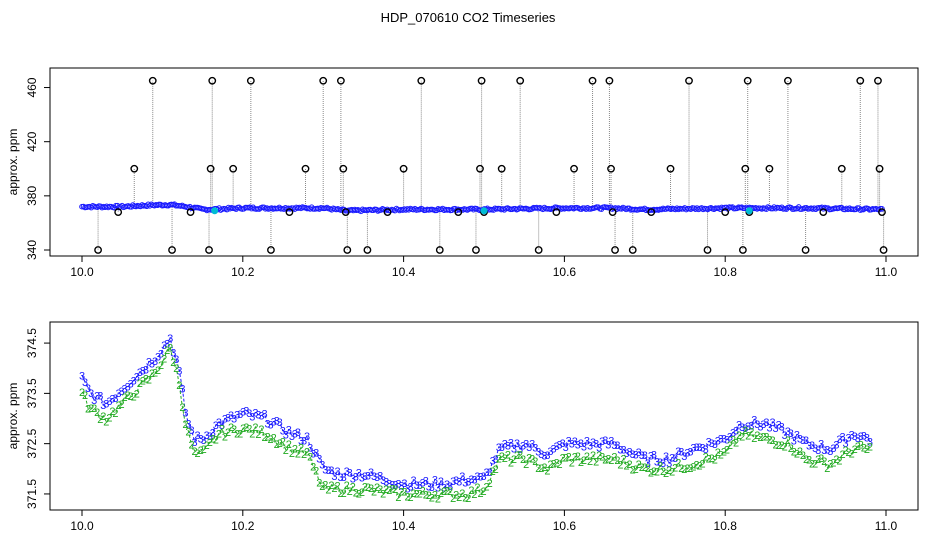  Describe the element at coordinates (243, 526) in the screenshot. I see `x-tick-label-bottom-1: 10.2` at that location.